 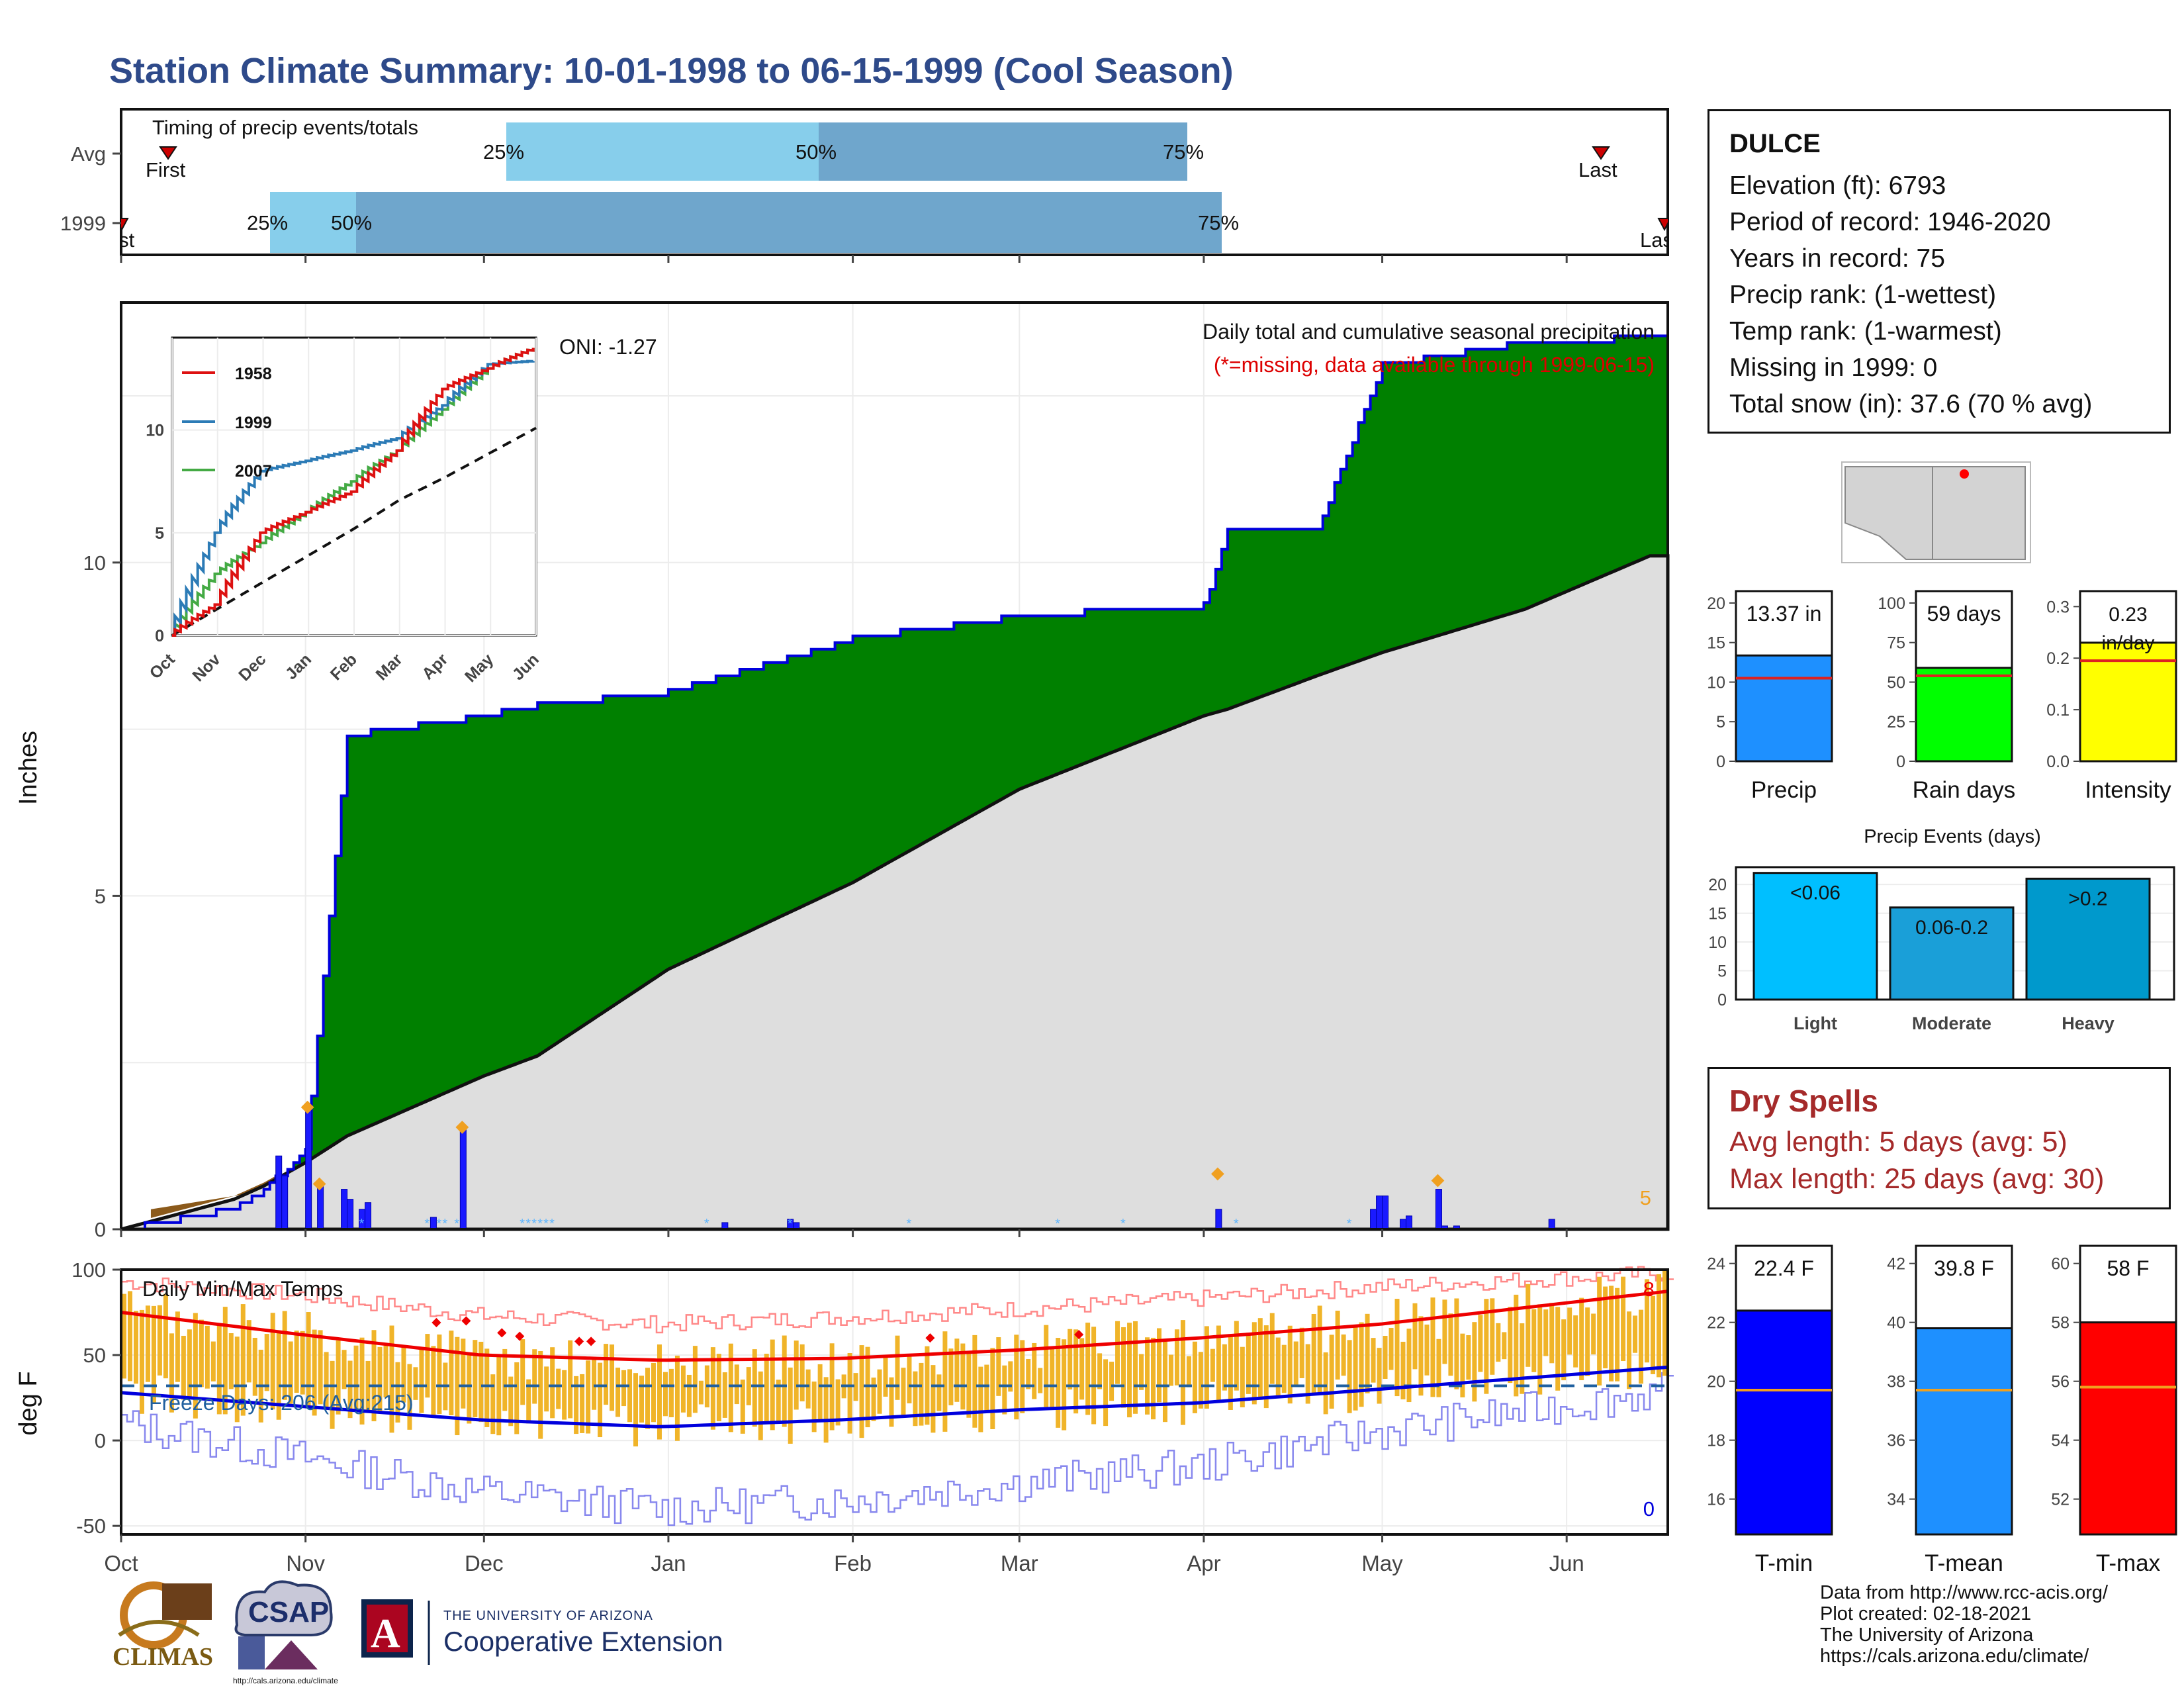 I want to click on svg-text: A, so click(x=385, y=1633).